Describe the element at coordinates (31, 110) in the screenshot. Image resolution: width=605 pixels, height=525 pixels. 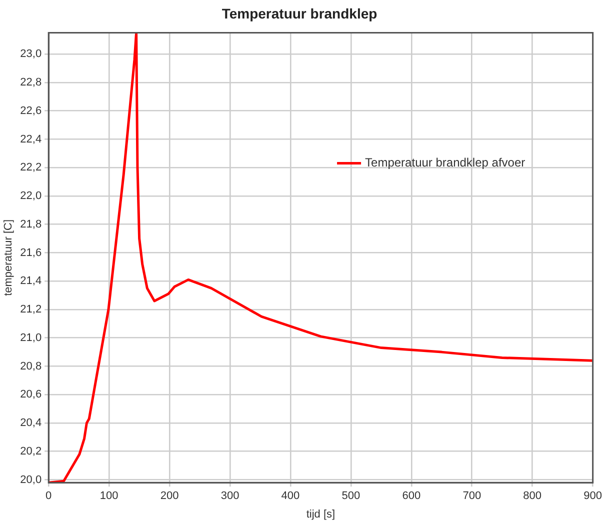
I see `y-tick-label: 22,6` at that location.